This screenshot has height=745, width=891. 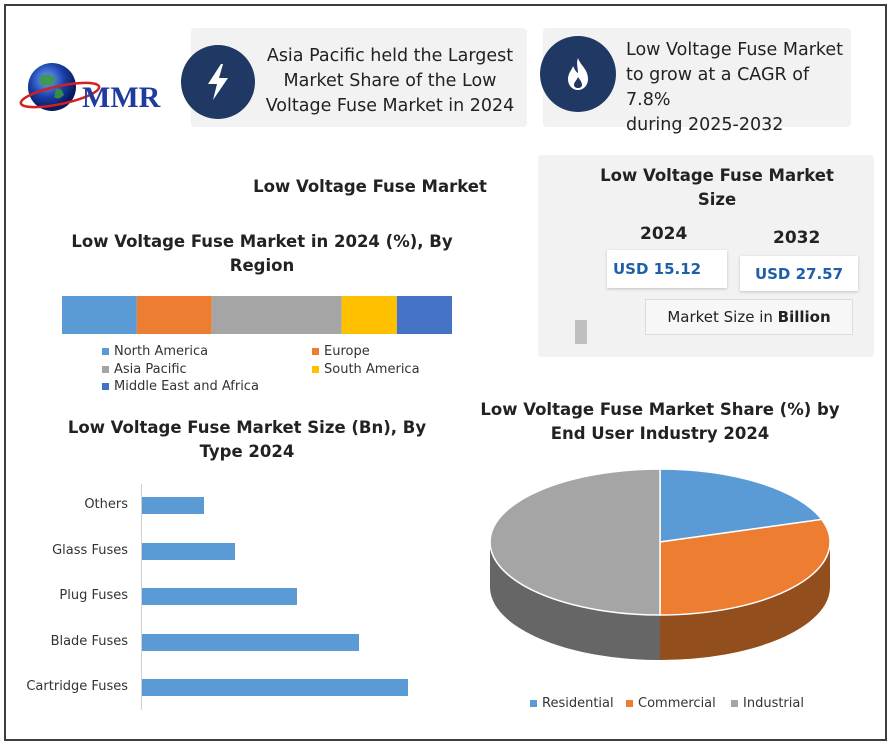 I want to click on type-chart-title-line-1: Low Voltage Fuse Market Size (Bn), By, so click(x=247, y=427).